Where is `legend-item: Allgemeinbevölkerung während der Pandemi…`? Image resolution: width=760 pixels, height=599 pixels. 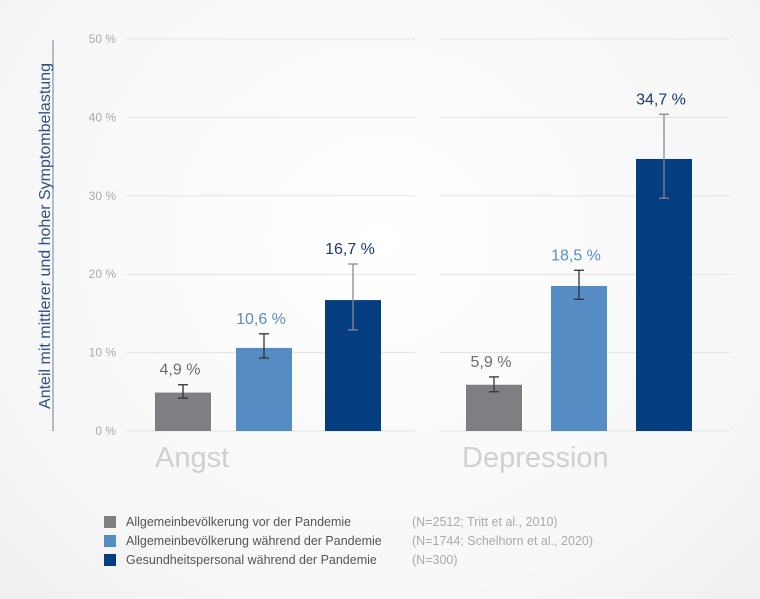
legend-item: Allgemeinbevölkerung während der Pandemi… is located at coordinates (348, 540).